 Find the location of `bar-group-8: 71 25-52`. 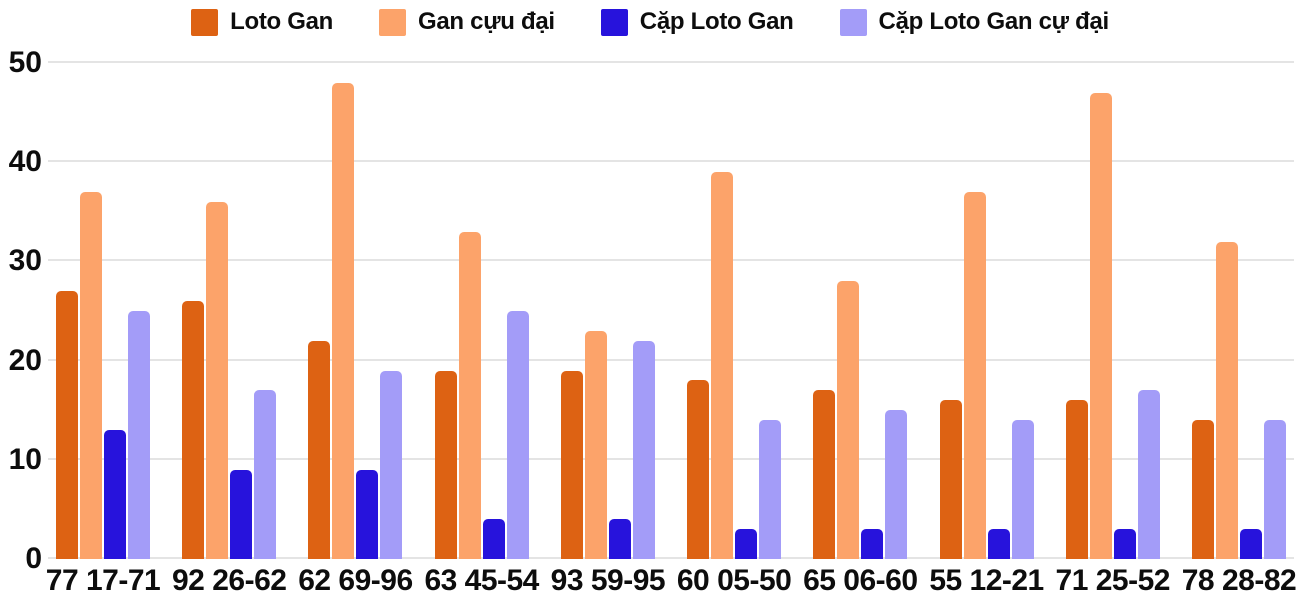

bar-group-8: 71 25-52 is located at coordinates (1113, 329).